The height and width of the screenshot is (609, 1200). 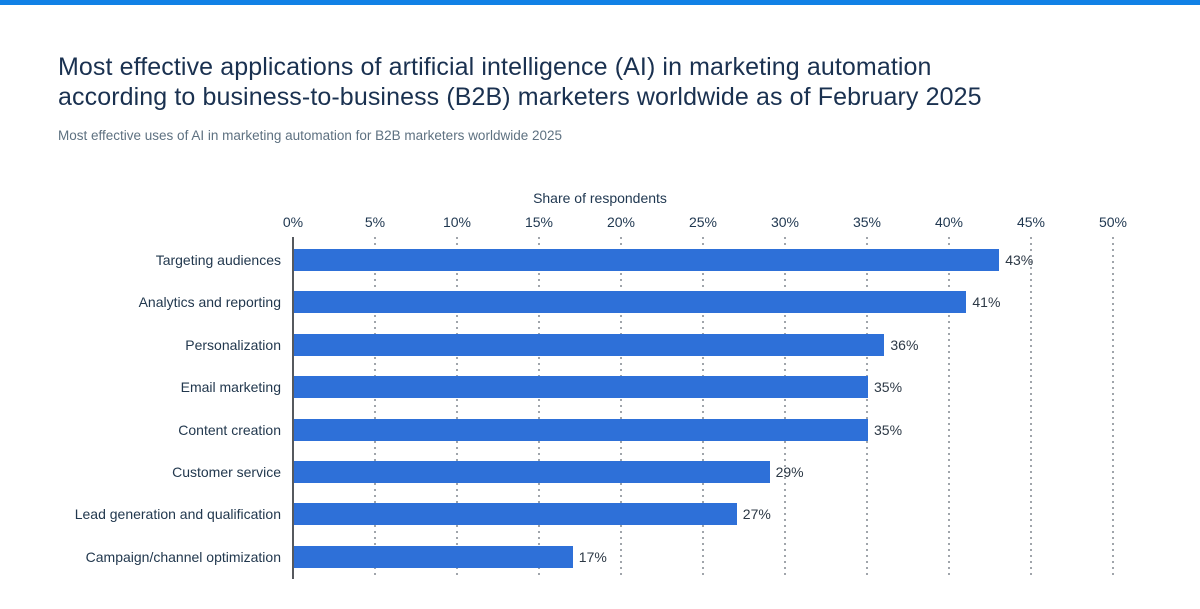 What do you see at coordinates (600, 2) in the screenshot?
I see `brand-accent-bar` at bounding box center [600, 2].